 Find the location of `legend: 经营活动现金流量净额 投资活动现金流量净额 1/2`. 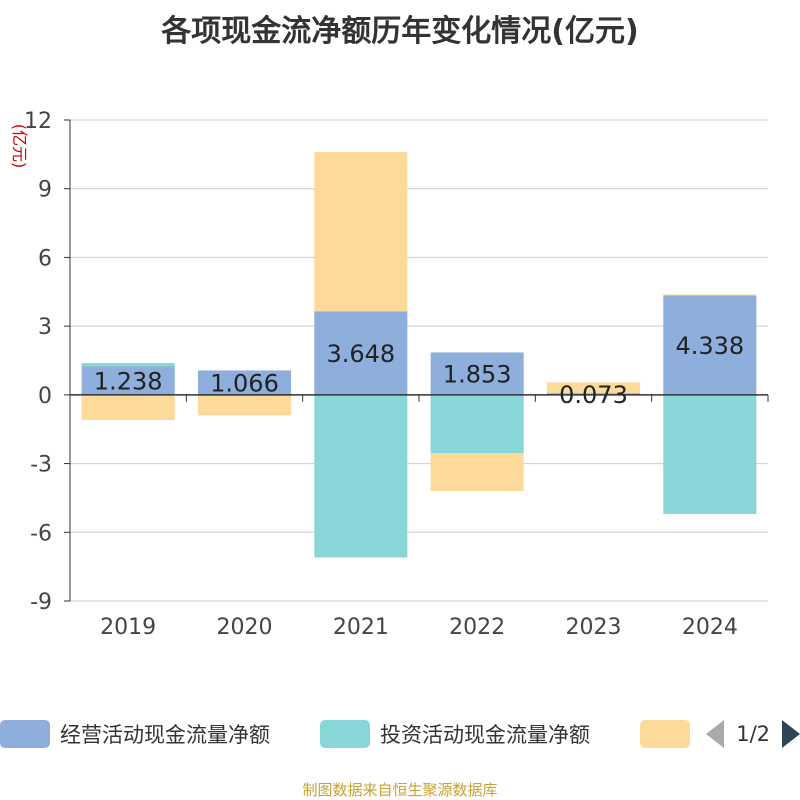

legend: 经营活动现金流量净额 投资活动现金流量净额 1/2 is located at coordinates (400, 734).